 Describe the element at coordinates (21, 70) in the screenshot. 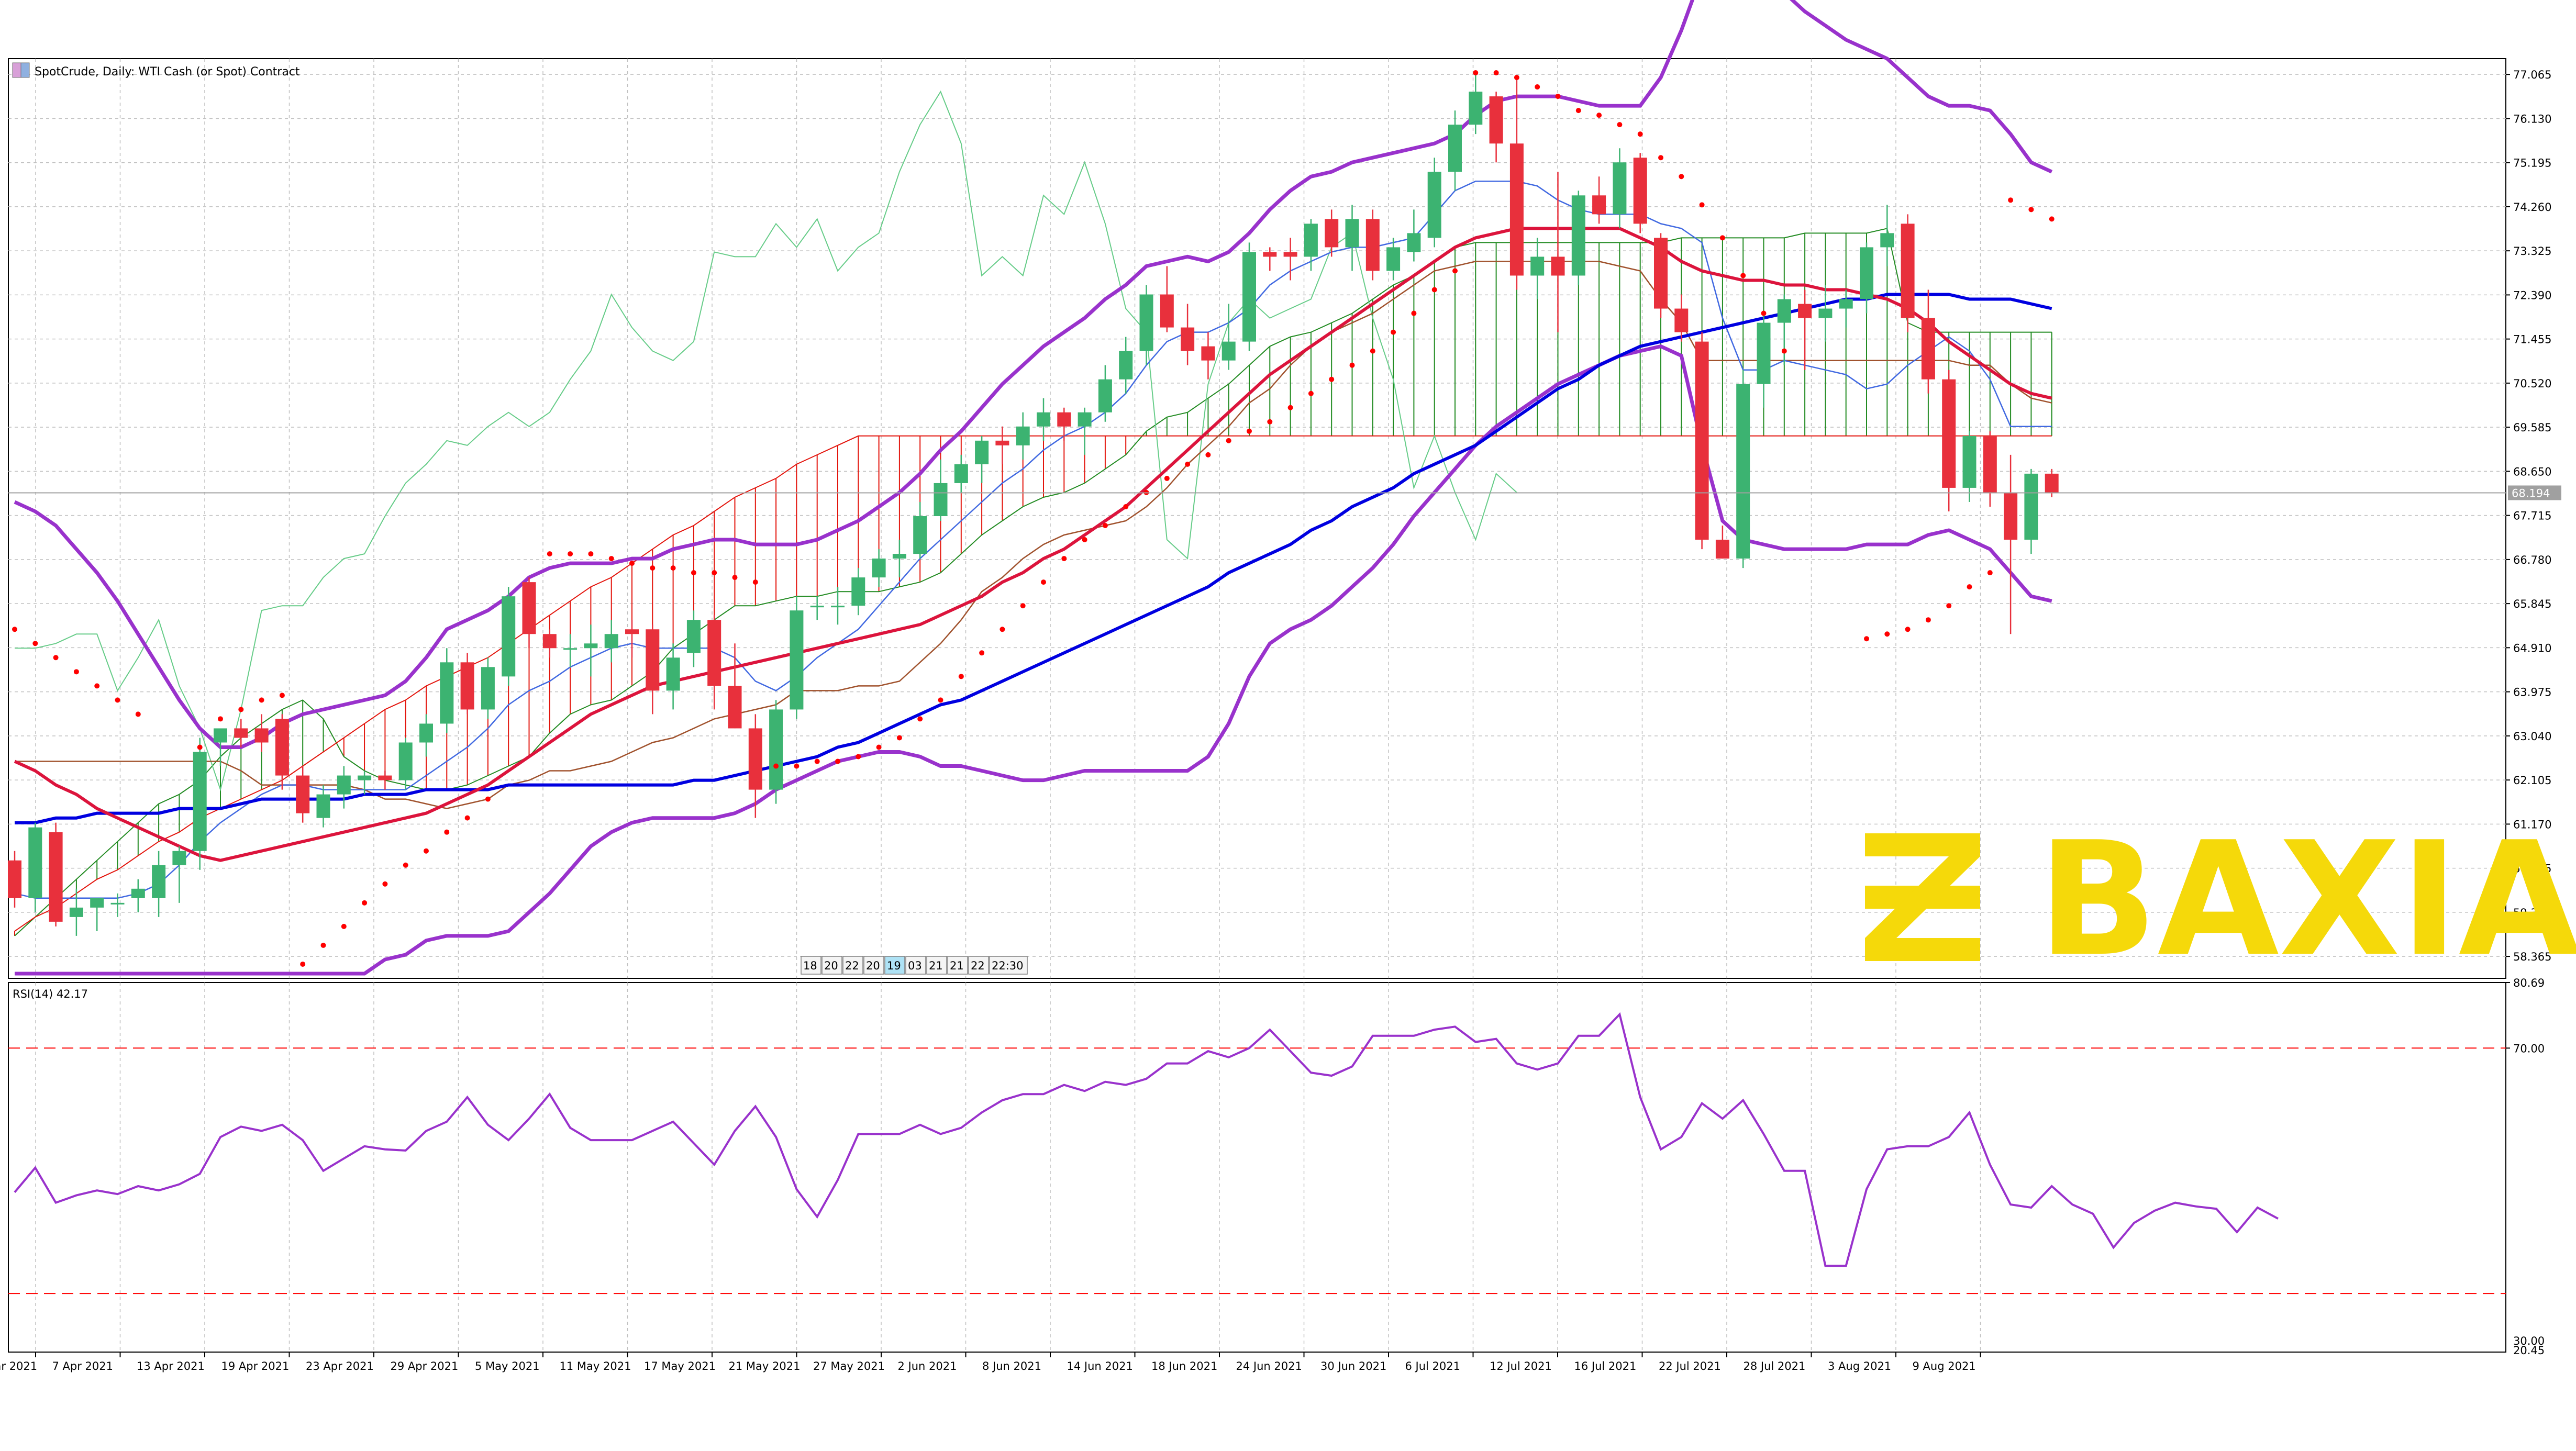

I see `chart-window-icon` at that location.